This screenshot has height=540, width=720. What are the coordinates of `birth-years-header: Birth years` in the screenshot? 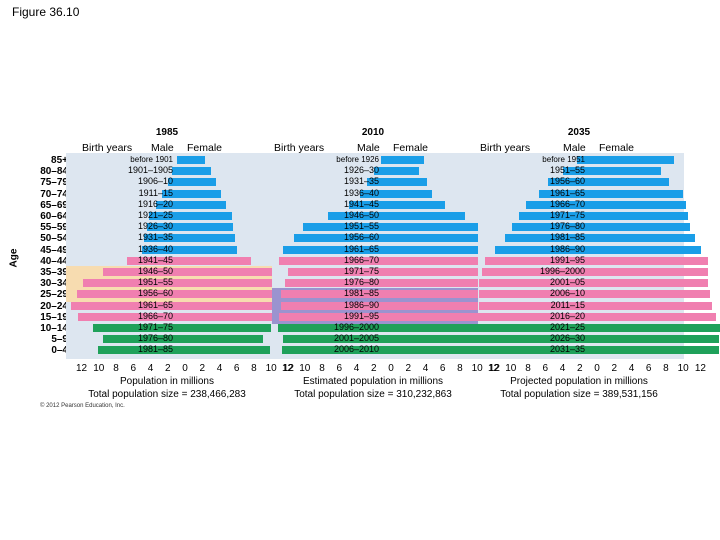 It's located at (505, 148).